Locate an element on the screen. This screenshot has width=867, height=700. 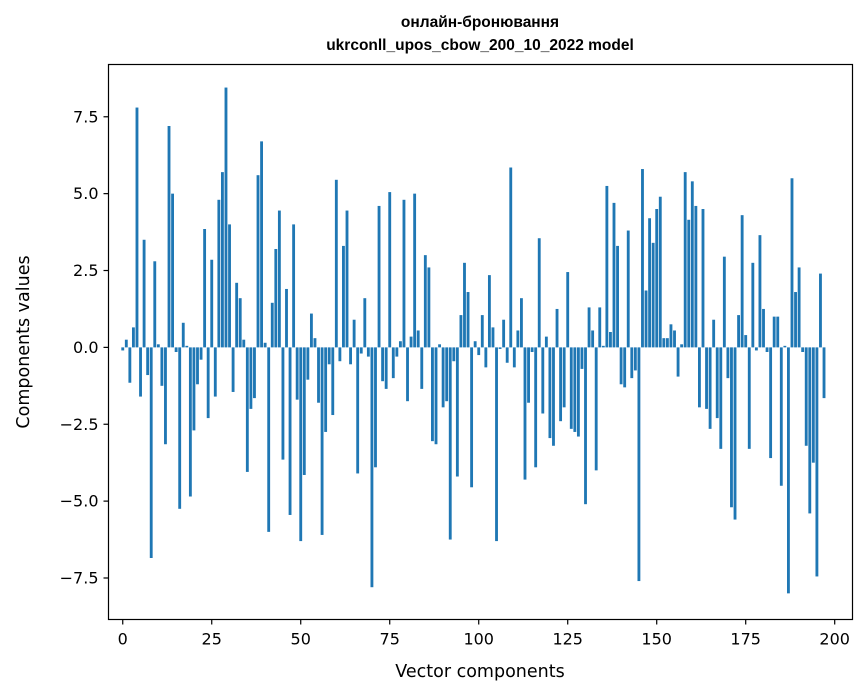
y-tick-label: 0.0 is located at coordinates (85, 347).